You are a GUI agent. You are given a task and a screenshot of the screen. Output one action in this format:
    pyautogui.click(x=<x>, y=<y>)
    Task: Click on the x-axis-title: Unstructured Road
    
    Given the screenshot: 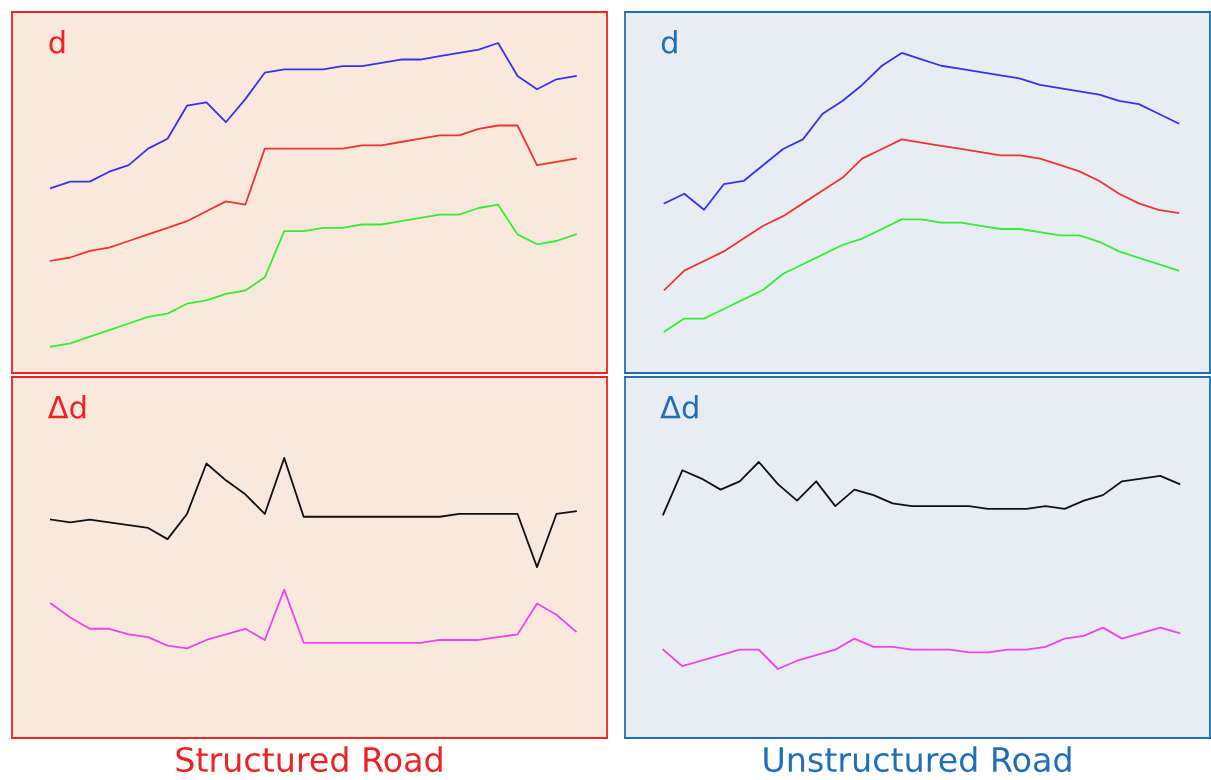 What is the action you would take?
    pyautogui.click(x=917, y=759)
    